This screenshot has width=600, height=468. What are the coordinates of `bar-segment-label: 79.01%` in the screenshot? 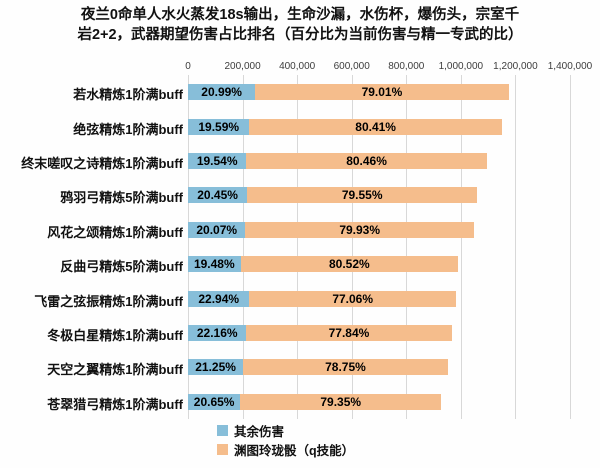 It's located at (382, 92).